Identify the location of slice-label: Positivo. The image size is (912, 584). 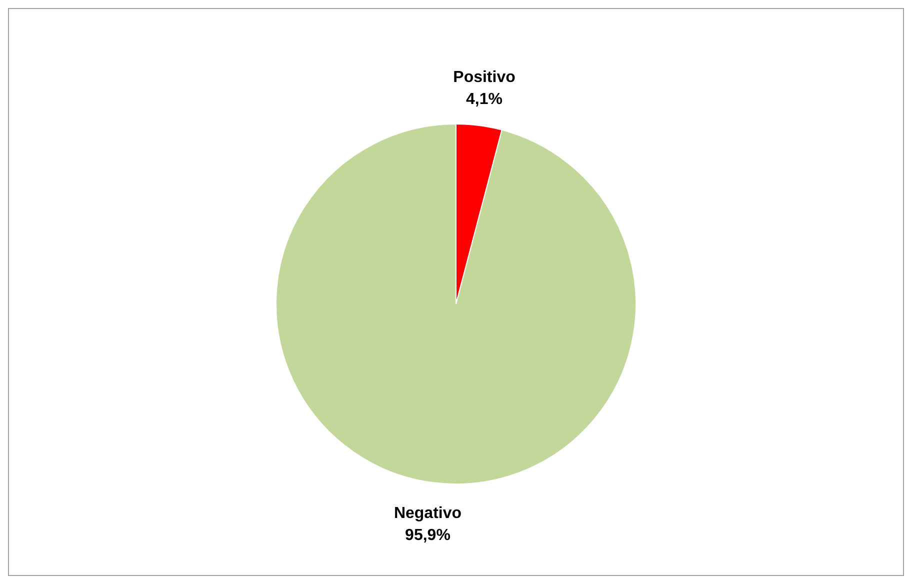
(484, 77).